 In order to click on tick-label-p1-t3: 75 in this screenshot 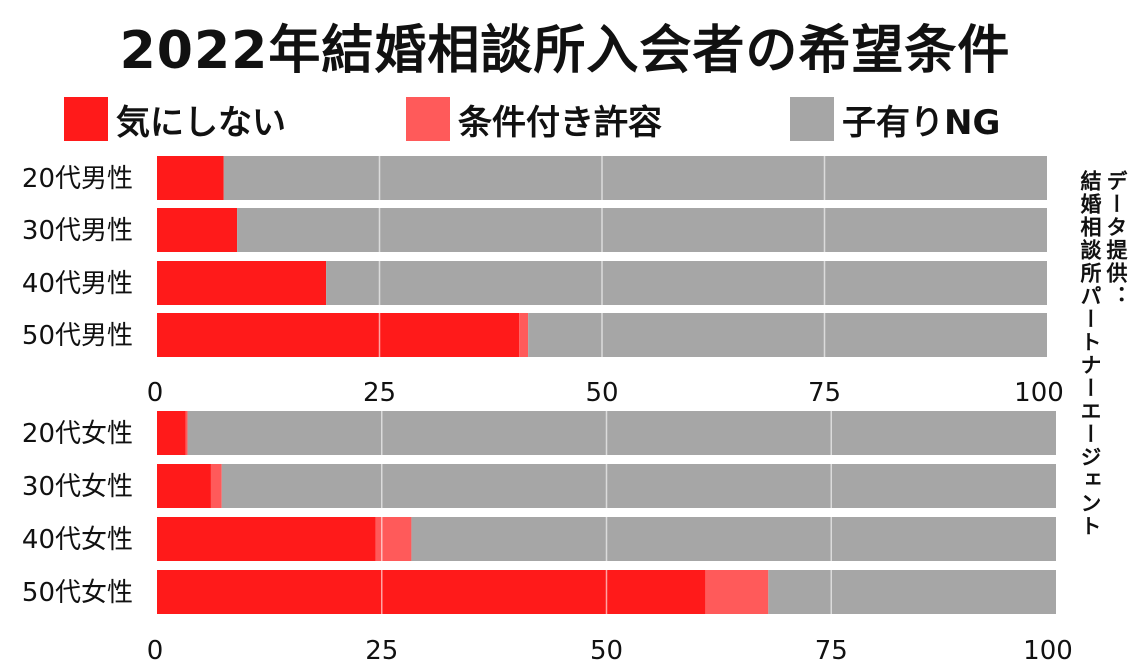, I will do `click(831, 650)`.